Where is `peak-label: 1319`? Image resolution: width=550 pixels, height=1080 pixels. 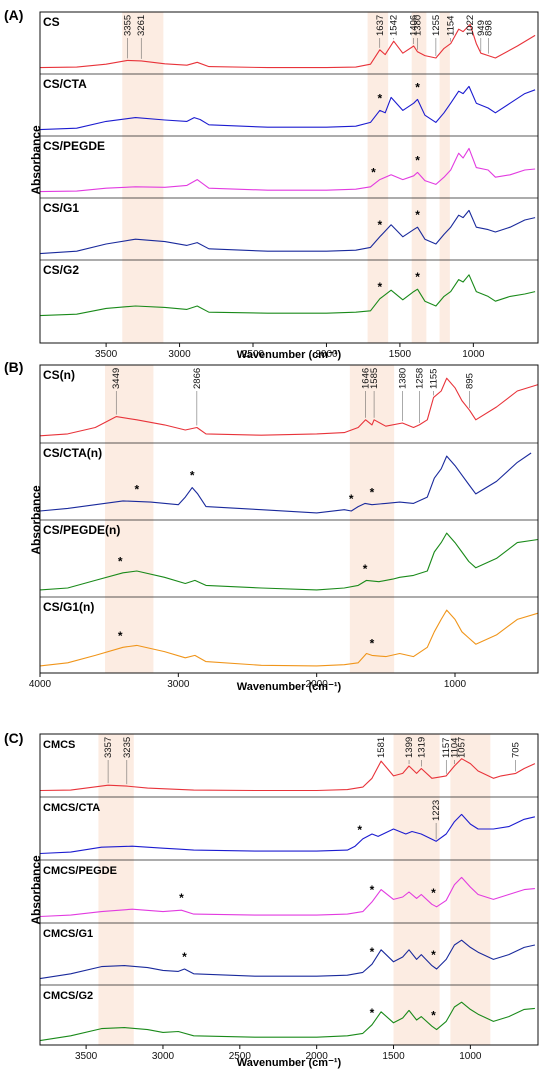 peak-label: 1319 is located at coordinates (421, 747).